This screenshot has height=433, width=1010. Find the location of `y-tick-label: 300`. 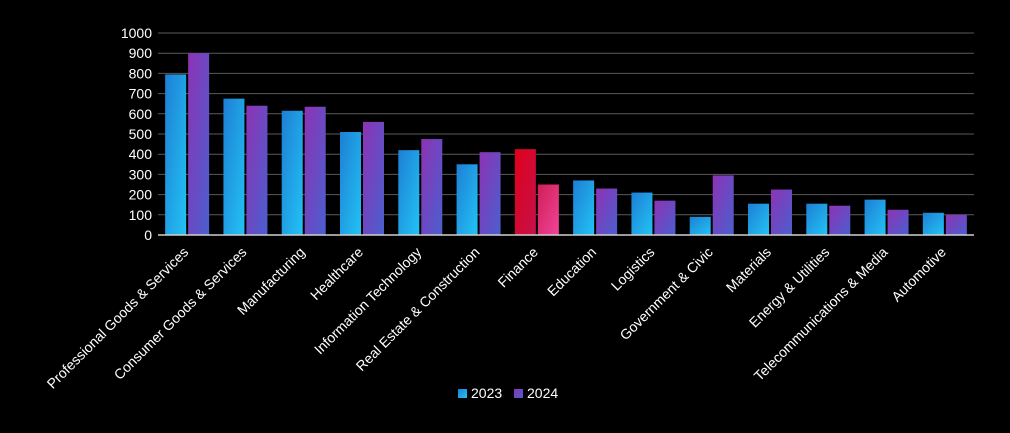

y-tick-label: 300 is located at coordinates (141, 174).